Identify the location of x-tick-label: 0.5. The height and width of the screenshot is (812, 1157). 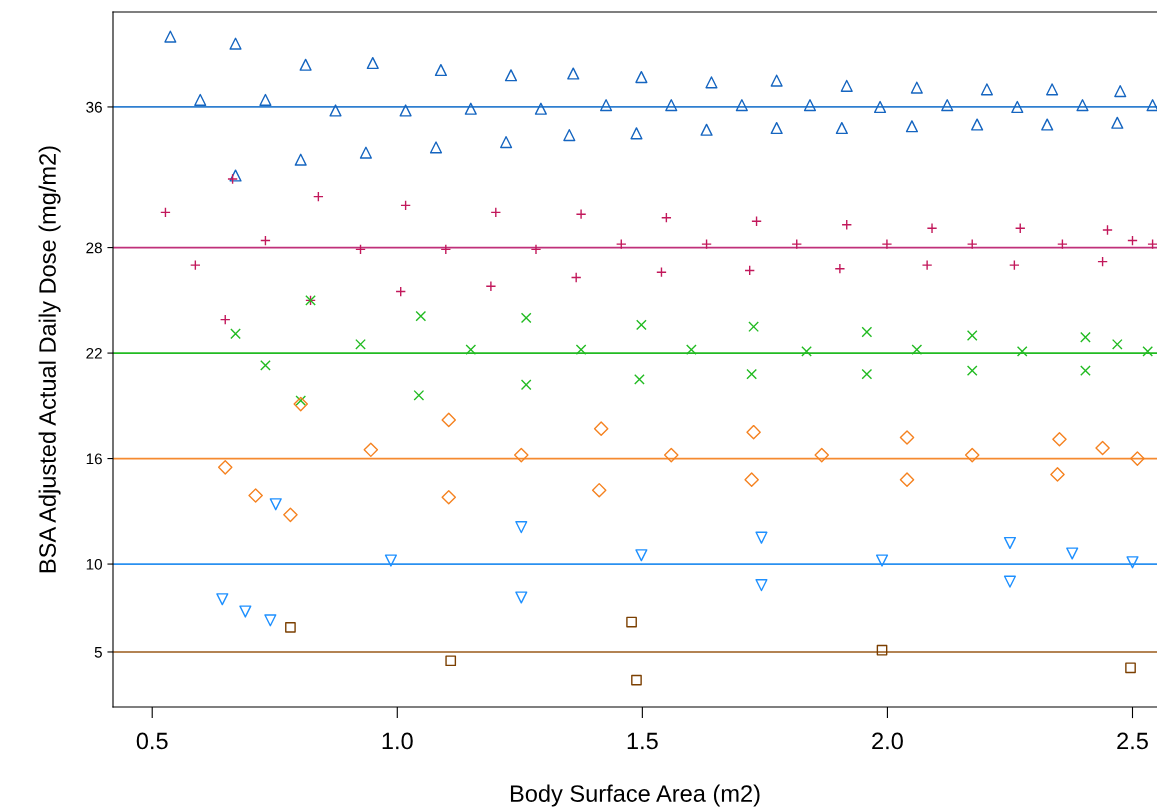
(152, 741).